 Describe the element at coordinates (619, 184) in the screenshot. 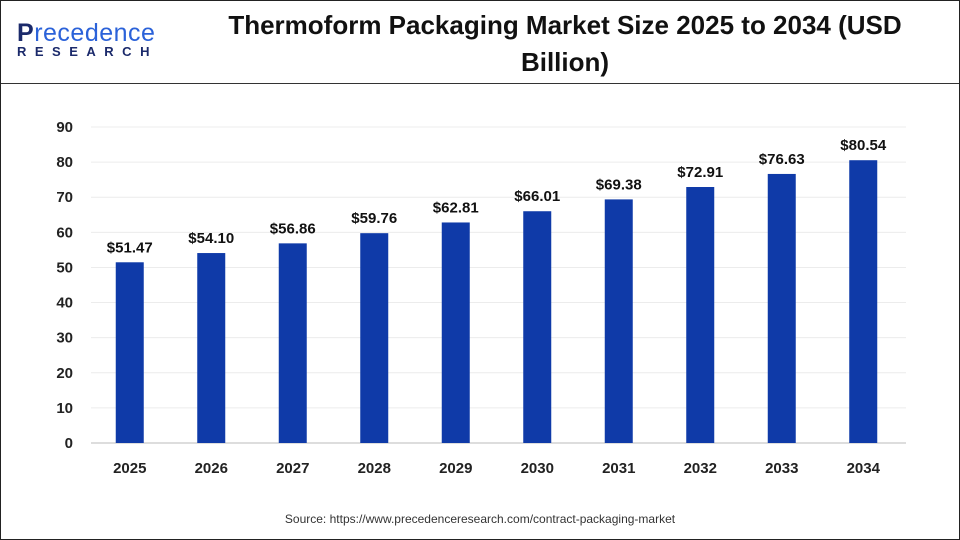

I see `data-label: $69.38` at that location.